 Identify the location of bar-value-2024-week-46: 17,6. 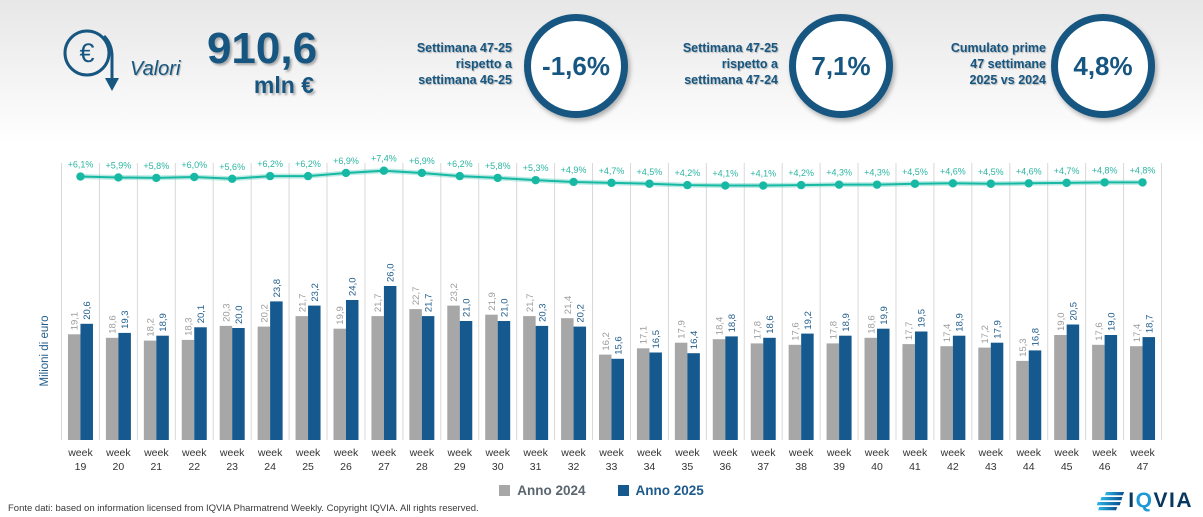
(1099, 331).